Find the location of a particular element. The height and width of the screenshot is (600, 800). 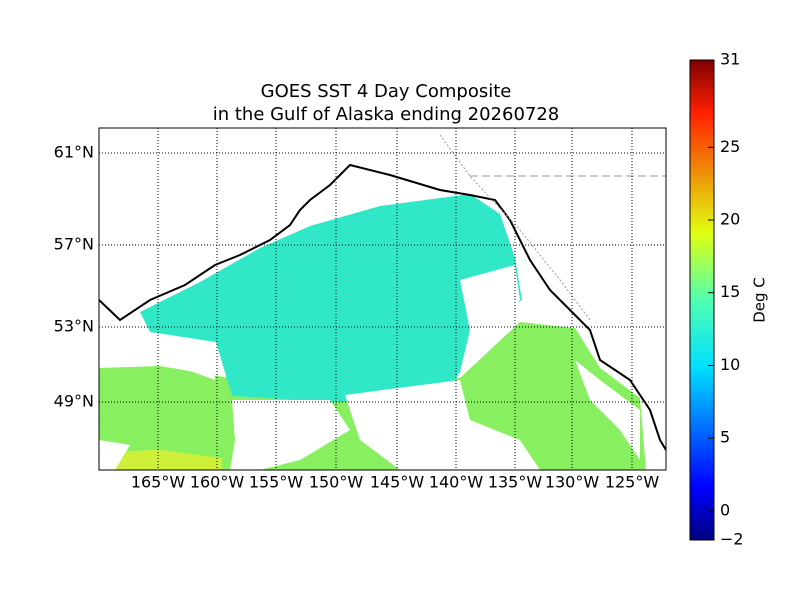

lon-label: 130°W is located at coordinates (572, 482).